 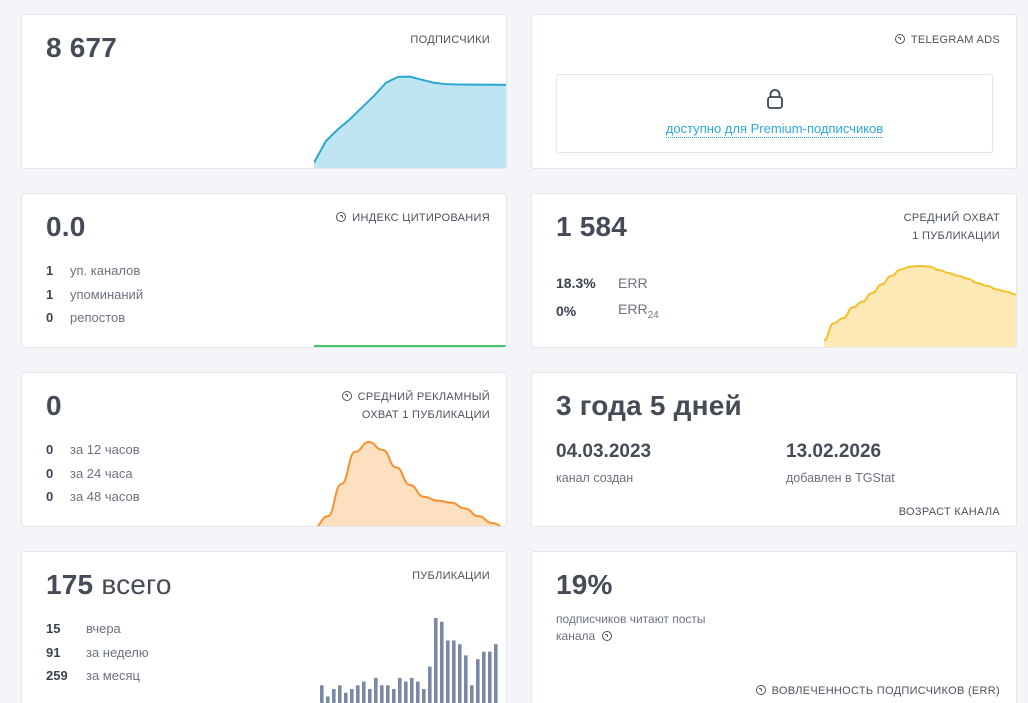 What do you see at coordinates (877, 691) in the screenshot?
I see `engagement-label: ВОВЛЕЧЕННОСТЬ ПОДПИСЧИКОВ (ERR)` at bounding box center [877, 691].